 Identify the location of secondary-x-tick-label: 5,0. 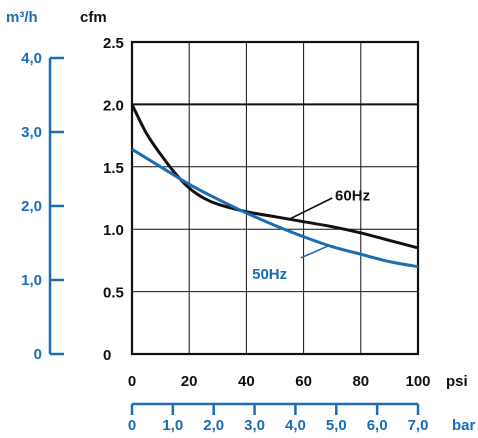
(336, 425).